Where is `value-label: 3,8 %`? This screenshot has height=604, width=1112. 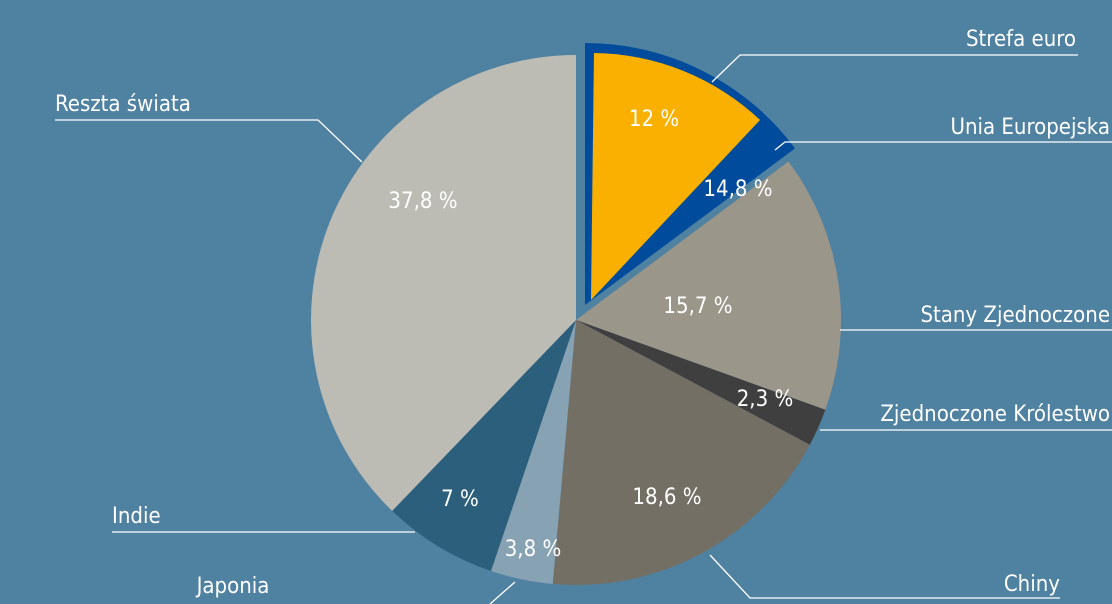
value-label: 3,8 % is located at coordinates (533, 549).